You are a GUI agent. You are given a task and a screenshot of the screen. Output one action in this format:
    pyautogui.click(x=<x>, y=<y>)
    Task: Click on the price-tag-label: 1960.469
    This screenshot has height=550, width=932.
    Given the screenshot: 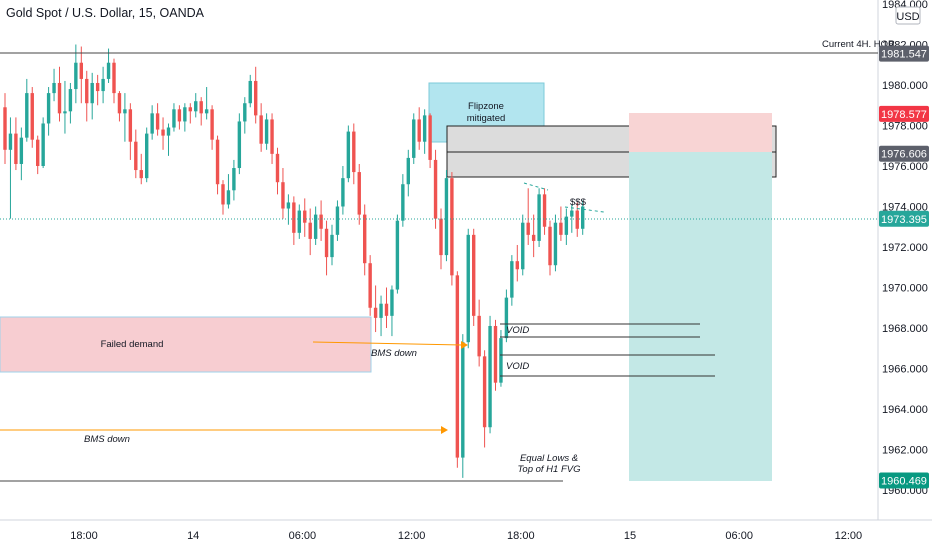 What is the action you would take?
    pyautogui.click(x=904, y=482)
    